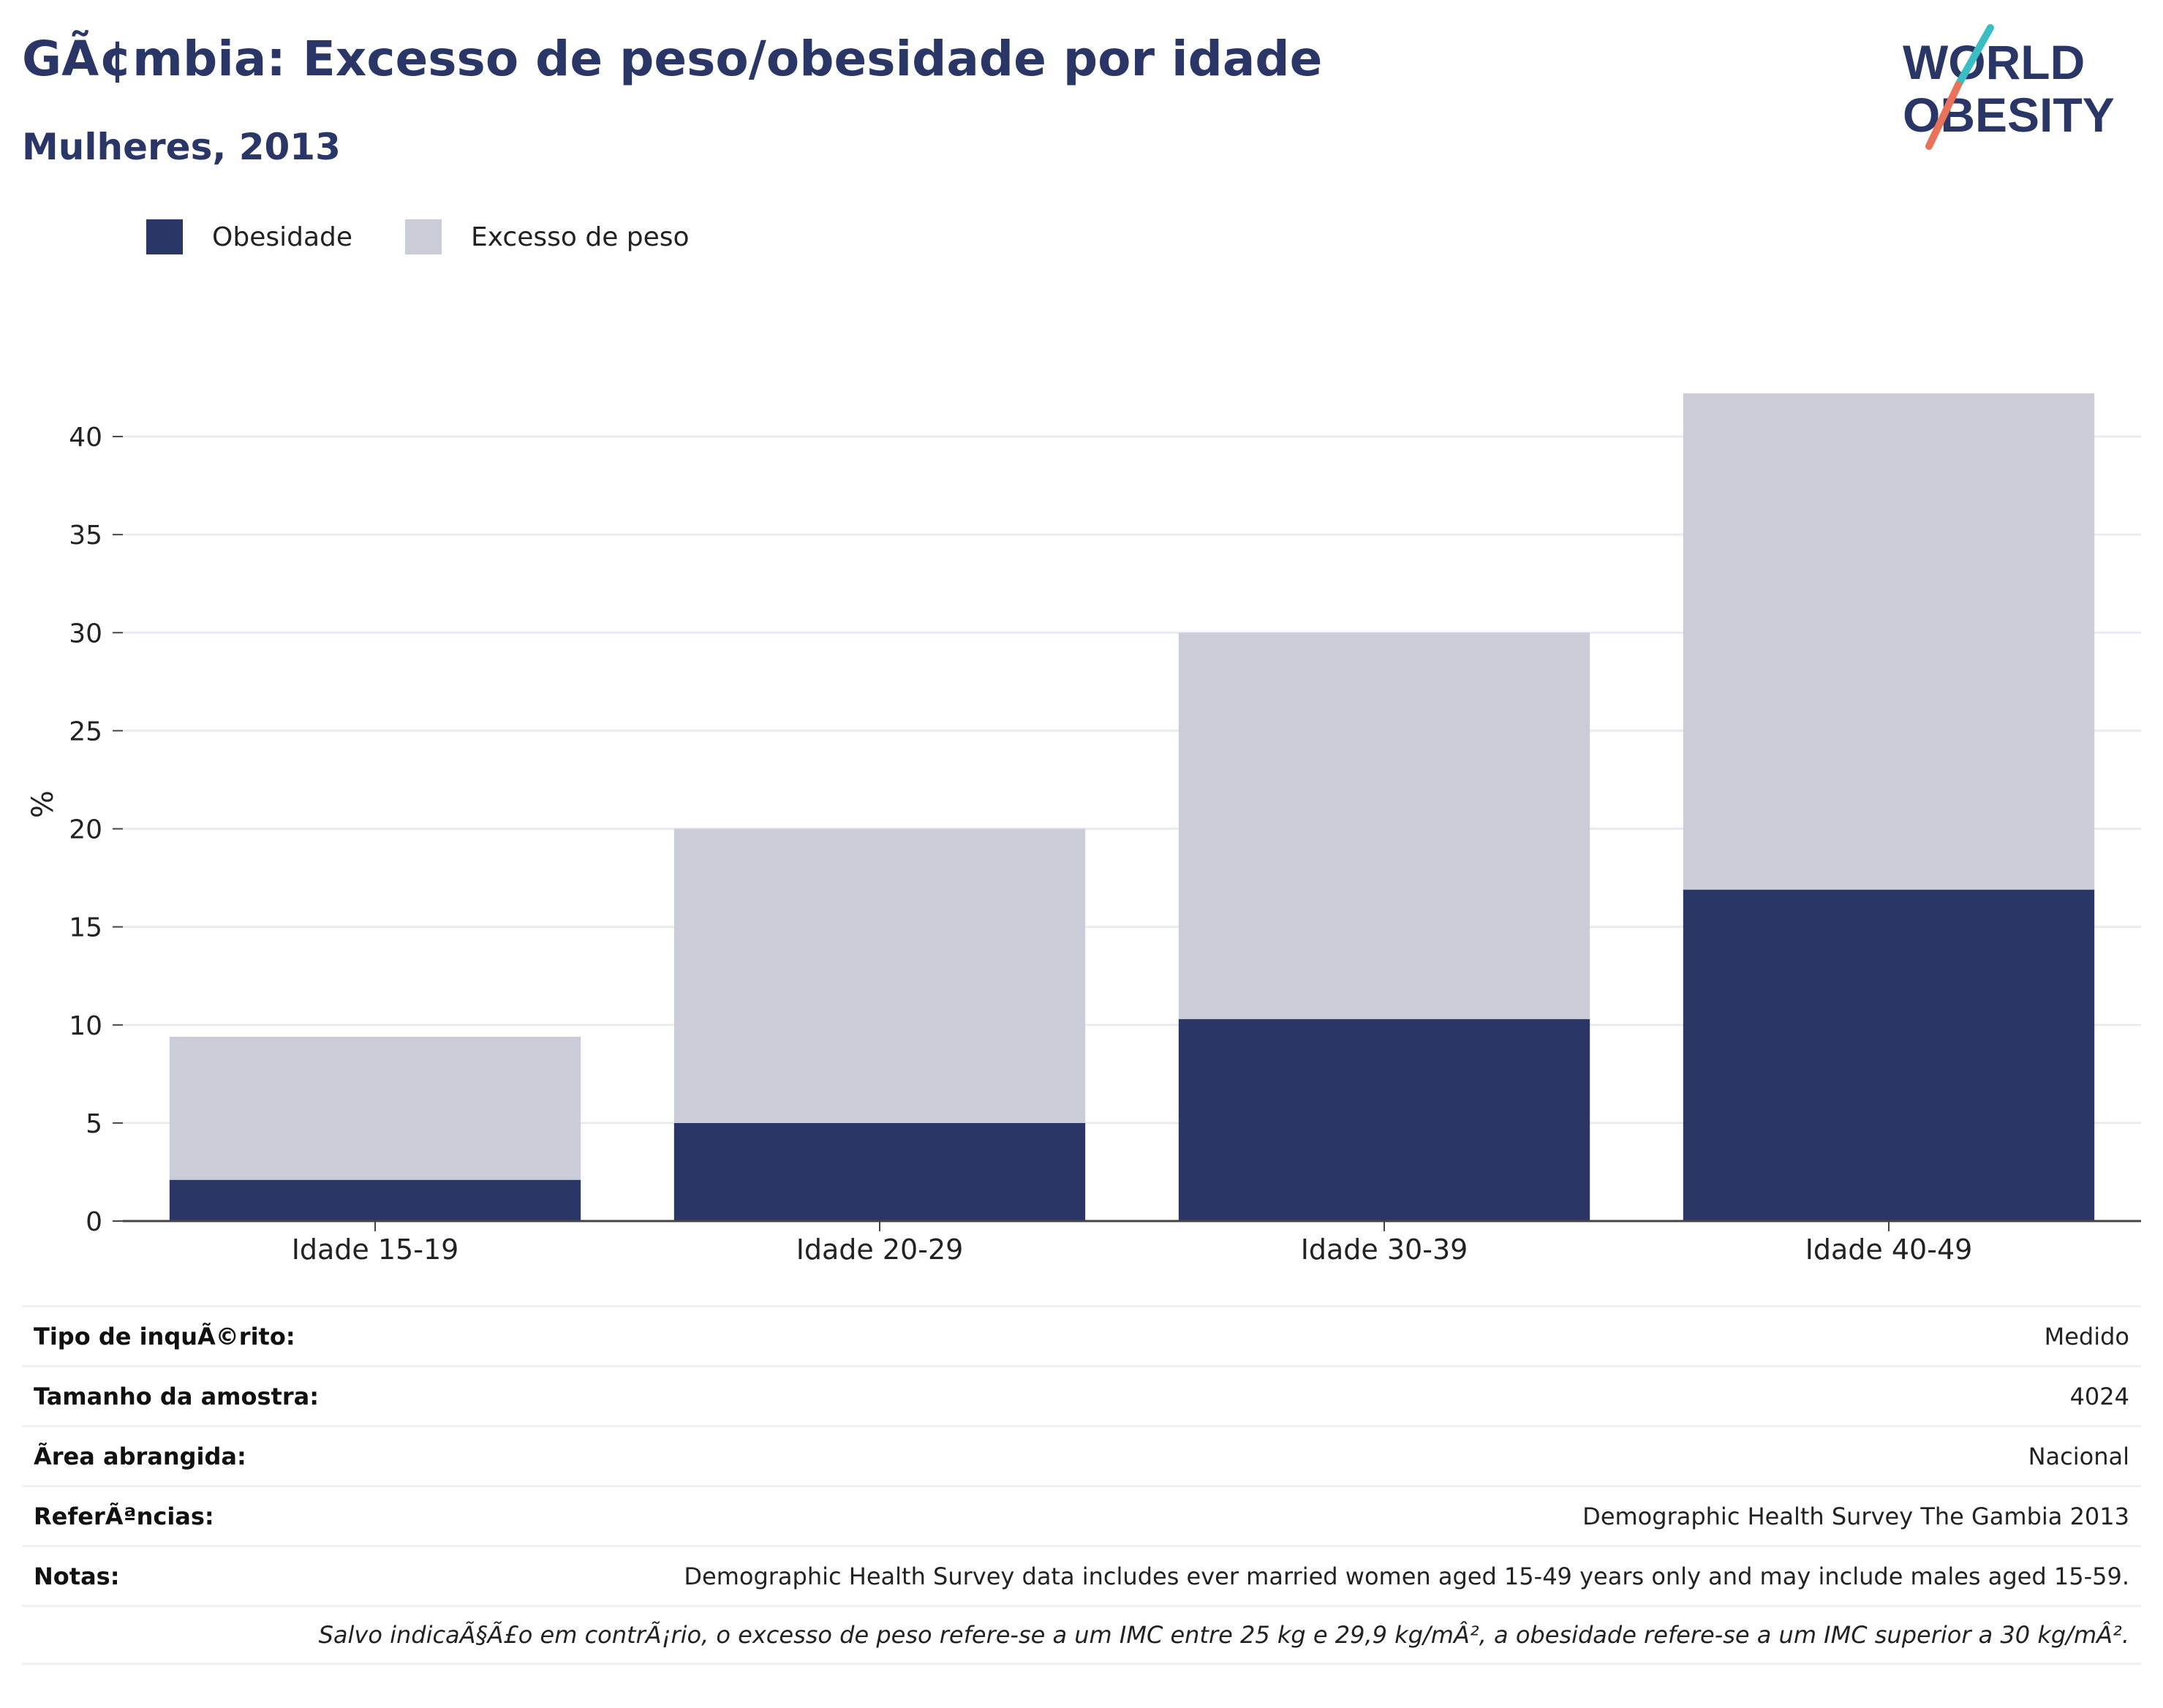  What do you see at coordinates (165, 236) in the screenshot?
I see `legend-swatch-obesidade` at bounding box center [165, 236].